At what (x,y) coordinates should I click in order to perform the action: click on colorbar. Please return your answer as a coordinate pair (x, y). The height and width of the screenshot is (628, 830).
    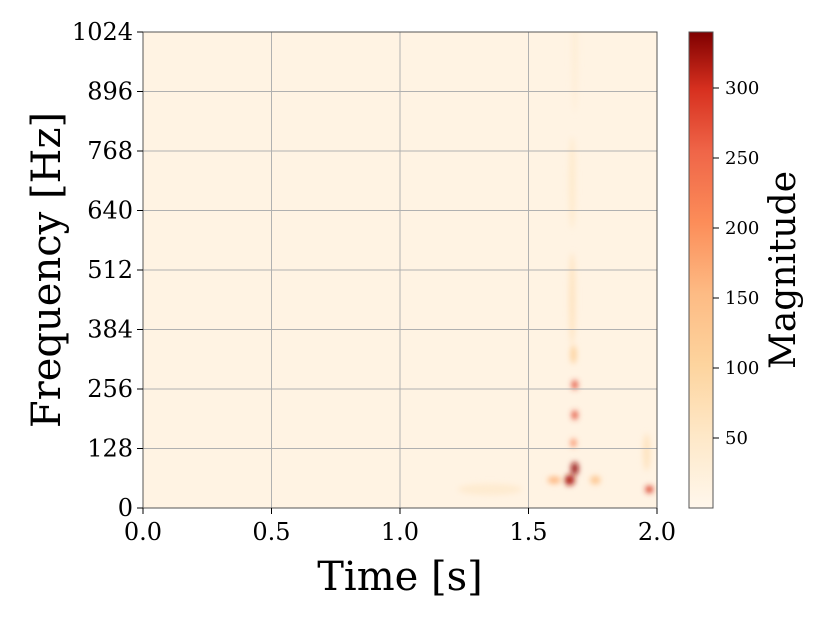
    Looking at the image, I should click on (701, 270).